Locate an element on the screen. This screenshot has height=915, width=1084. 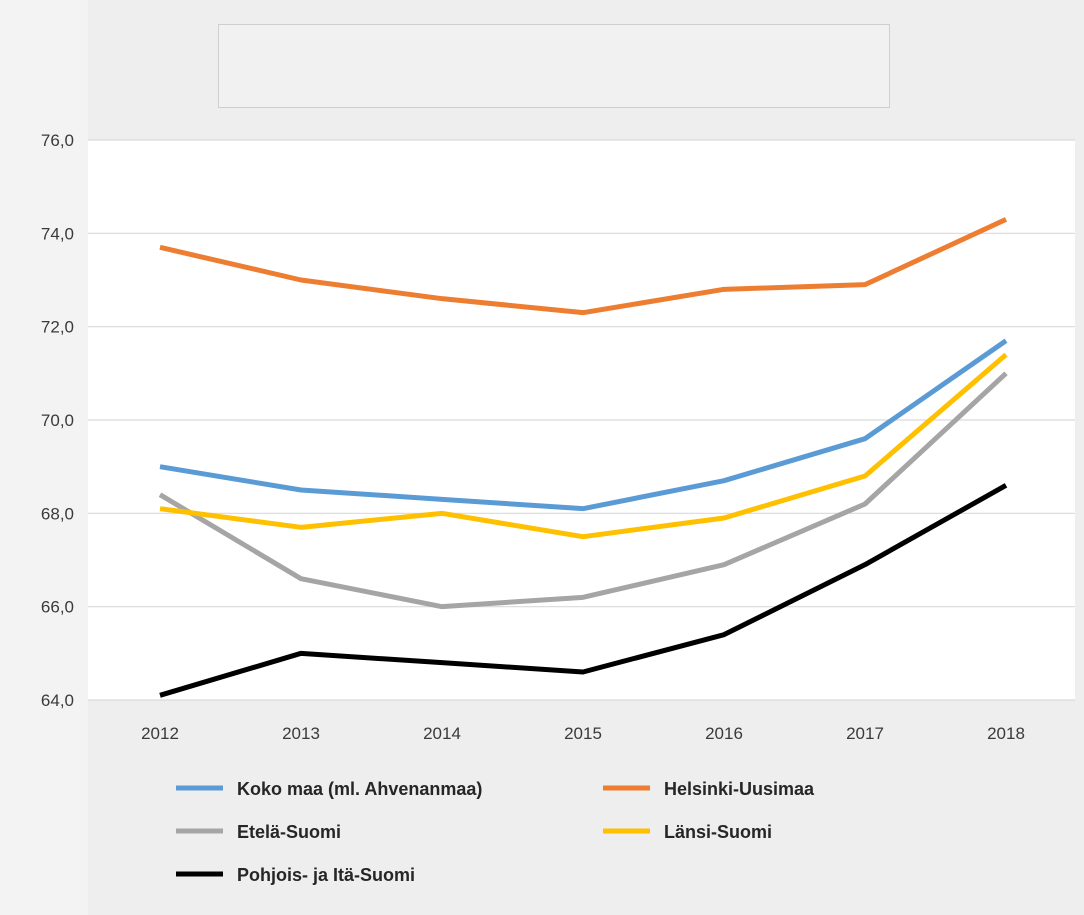
legend-label: Länsi-Suomi is located at coordinates (718, 832).